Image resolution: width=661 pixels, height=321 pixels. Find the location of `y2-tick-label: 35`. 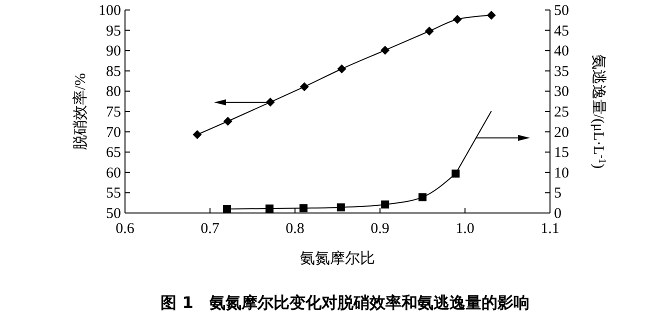

y2-tick-label: 35 is located at coordinates (561, 72).